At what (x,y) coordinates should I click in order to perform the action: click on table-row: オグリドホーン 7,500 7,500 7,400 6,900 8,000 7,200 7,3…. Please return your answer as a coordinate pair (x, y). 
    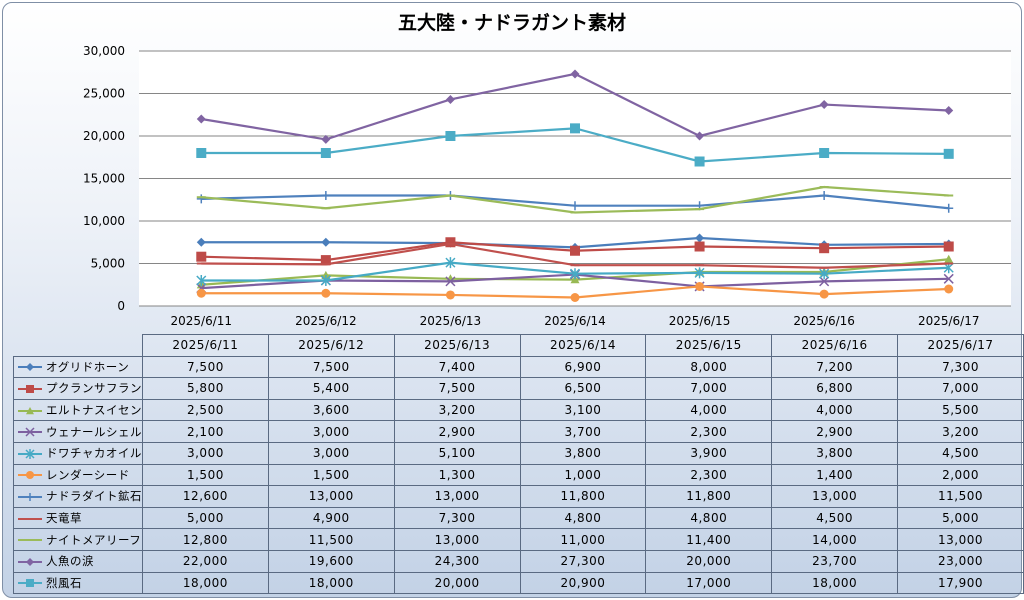
    Looking at the image, I should click on (518, 367).